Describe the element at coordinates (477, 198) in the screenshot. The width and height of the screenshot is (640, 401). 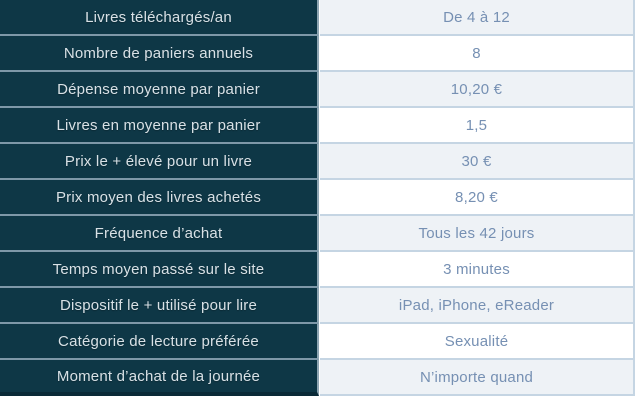
I see `row-value: 8,20 €` at that location.